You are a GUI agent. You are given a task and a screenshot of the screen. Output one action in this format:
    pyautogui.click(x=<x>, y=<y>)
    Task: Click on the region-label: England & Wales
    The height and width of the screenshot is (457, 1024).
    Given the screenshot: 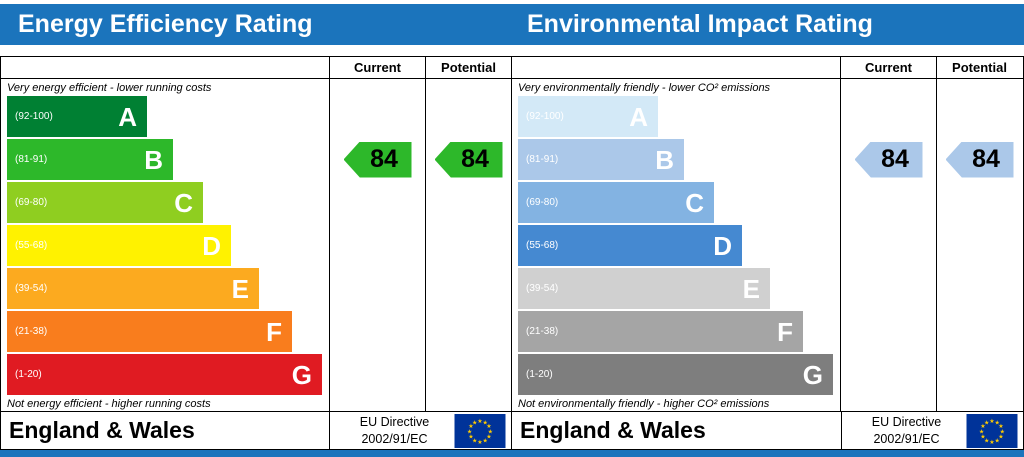 What is the action you would take?
    pyautogui.click(x=102, y=430)
    